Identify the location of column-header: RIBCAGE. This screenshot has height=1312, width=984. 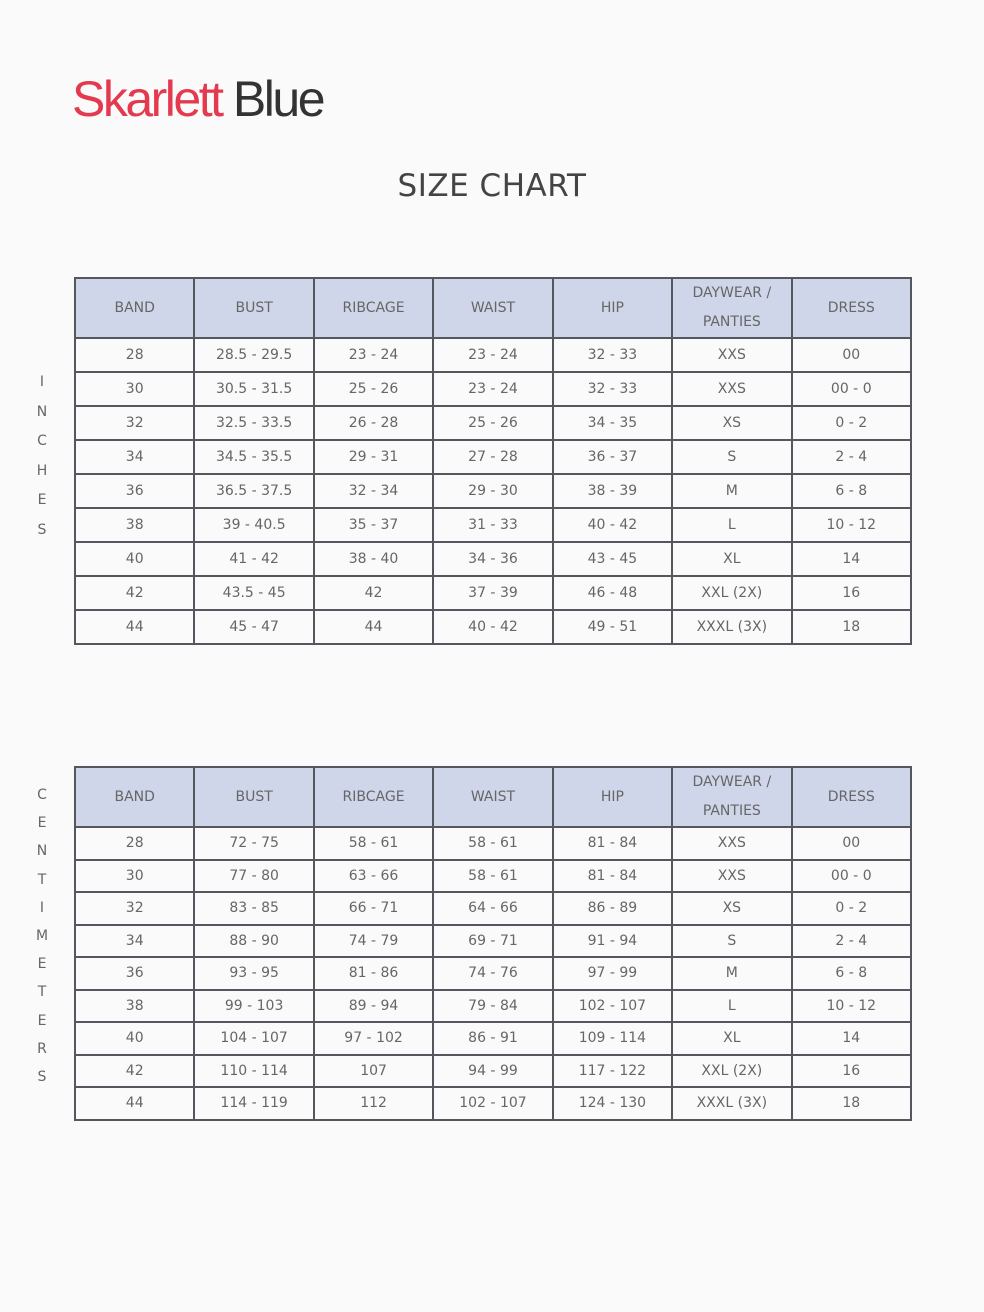
(373, 308).